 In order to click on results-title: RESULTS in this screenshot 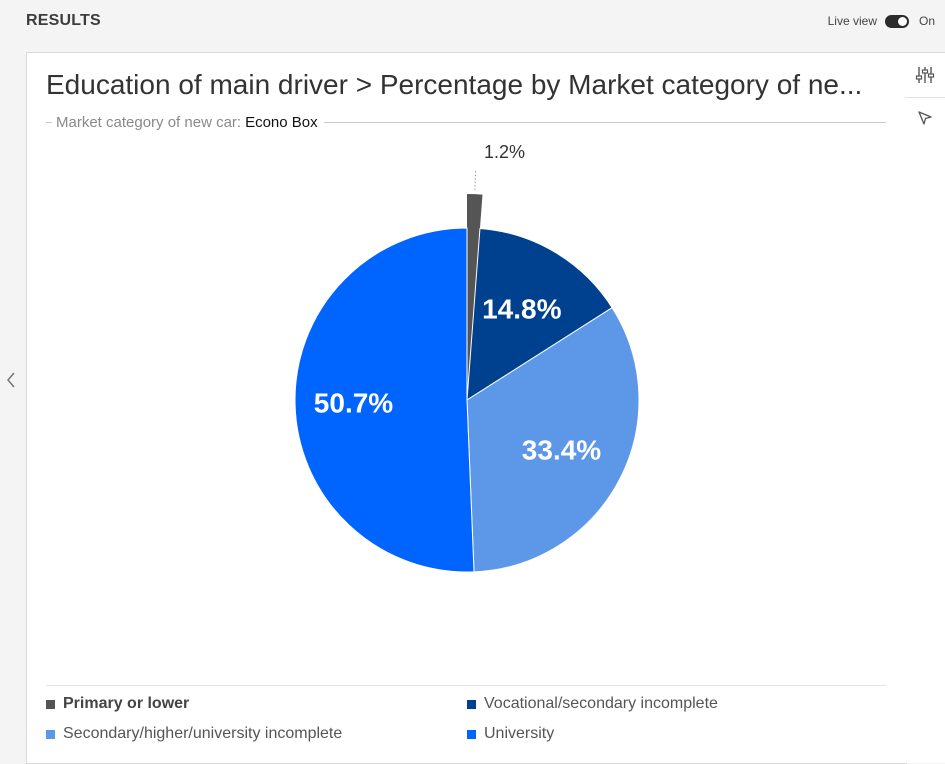, I will do `click(63, 20)`.